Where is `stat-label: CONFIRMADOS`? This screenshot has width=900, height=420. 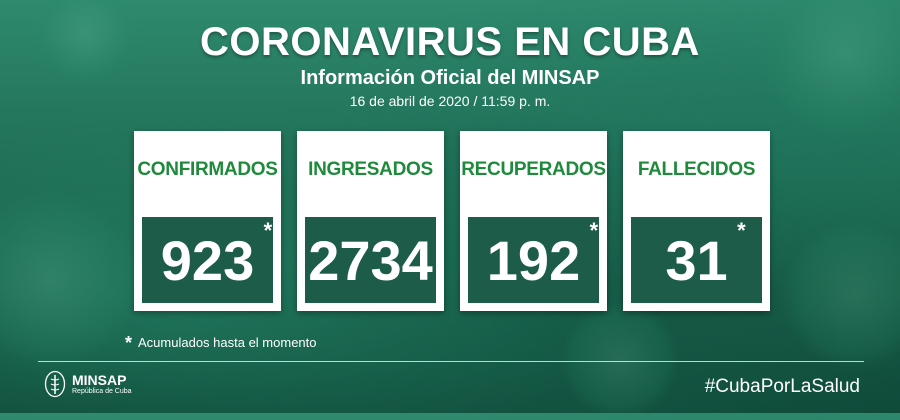
stat-label: CONFIRMADOS is located at coordinates (207, 169).